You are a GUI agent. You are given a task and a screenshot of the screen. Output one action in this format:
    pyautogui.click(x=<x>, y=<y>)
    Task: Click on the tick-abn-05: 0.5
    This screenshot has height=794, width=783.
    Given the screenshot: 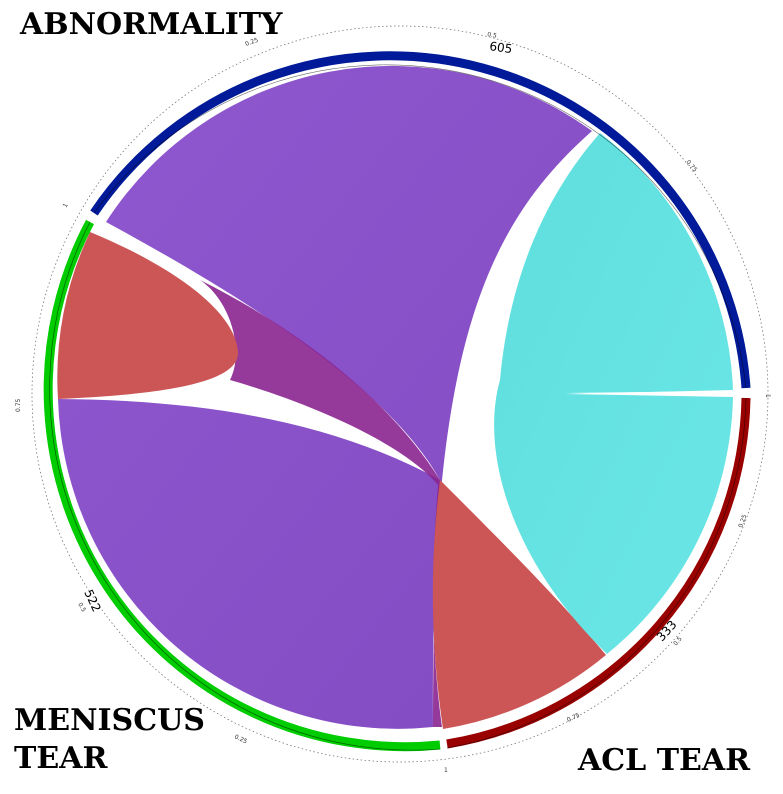 What is the action you would take?
    pyautogui.click(x=492, y=35)
    